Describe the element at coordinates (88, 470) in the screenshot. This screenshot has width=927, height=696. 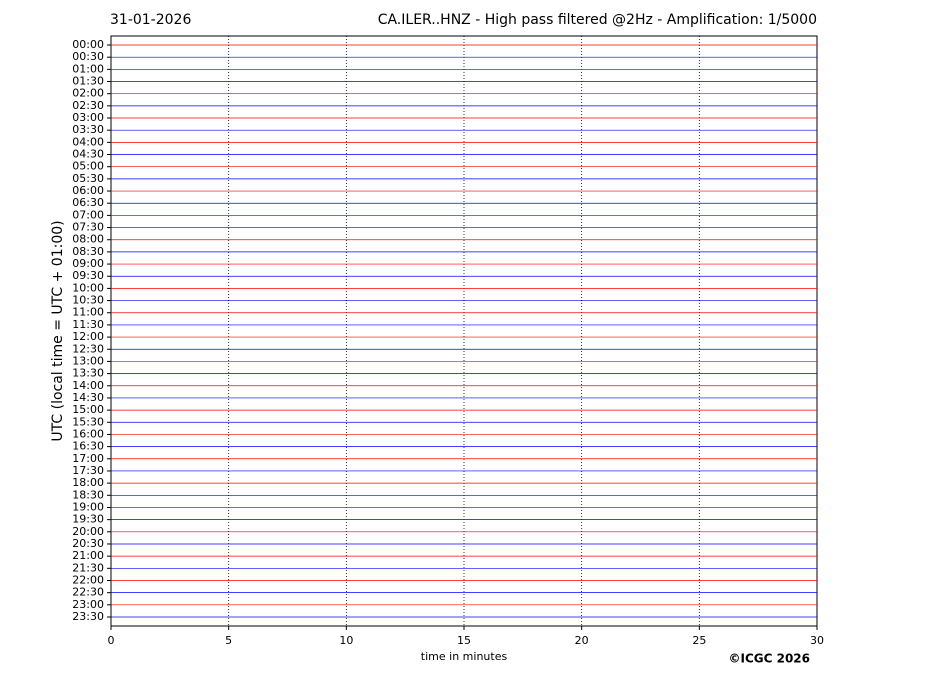
I see `y-tick-label: 17:30` at that location.